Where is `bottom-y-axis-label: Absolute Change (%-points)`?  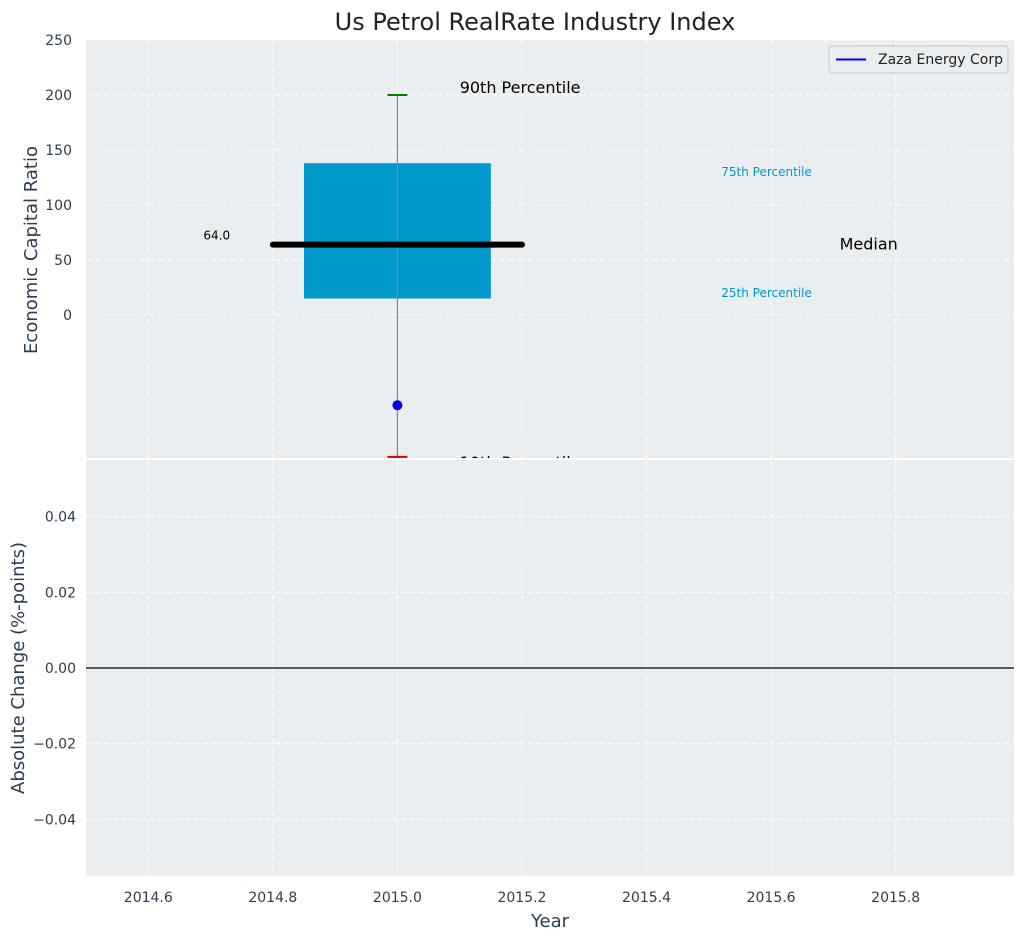
bottom-y-axis-label: Absolute Change (%-points) is located at coordinates (18, 668).